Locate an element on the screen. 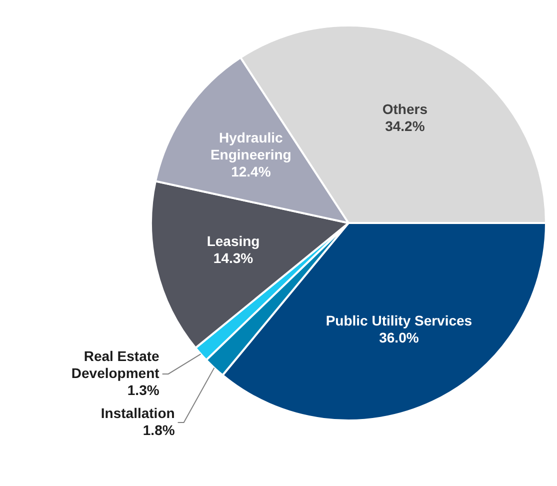 The height and width of the screenshot is (486, 557). slice-label: Leasing is located at coordinates (233, 241).